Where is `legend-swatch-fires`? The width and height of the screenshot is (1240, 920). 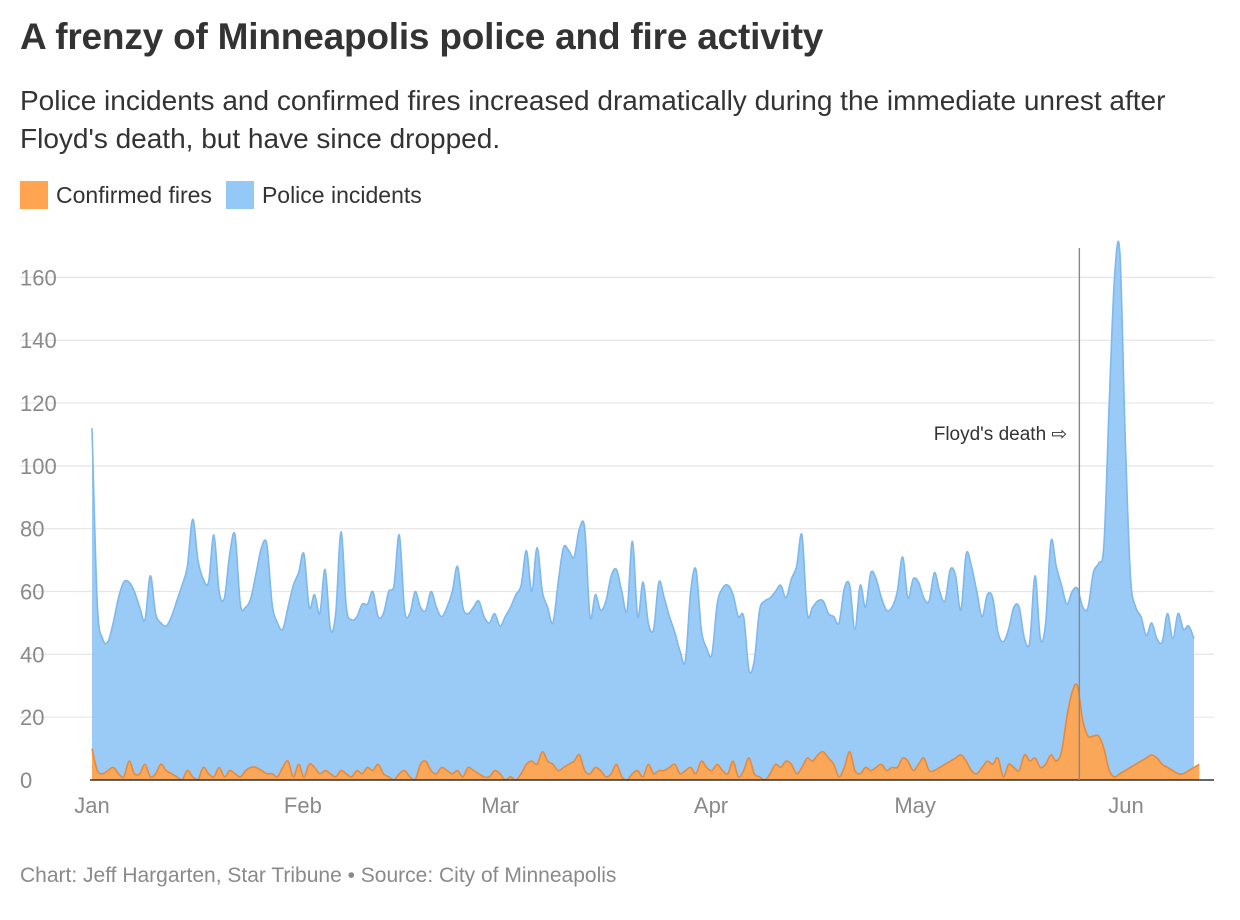
legend-swatch-fires is located at coordinates (34, 195).